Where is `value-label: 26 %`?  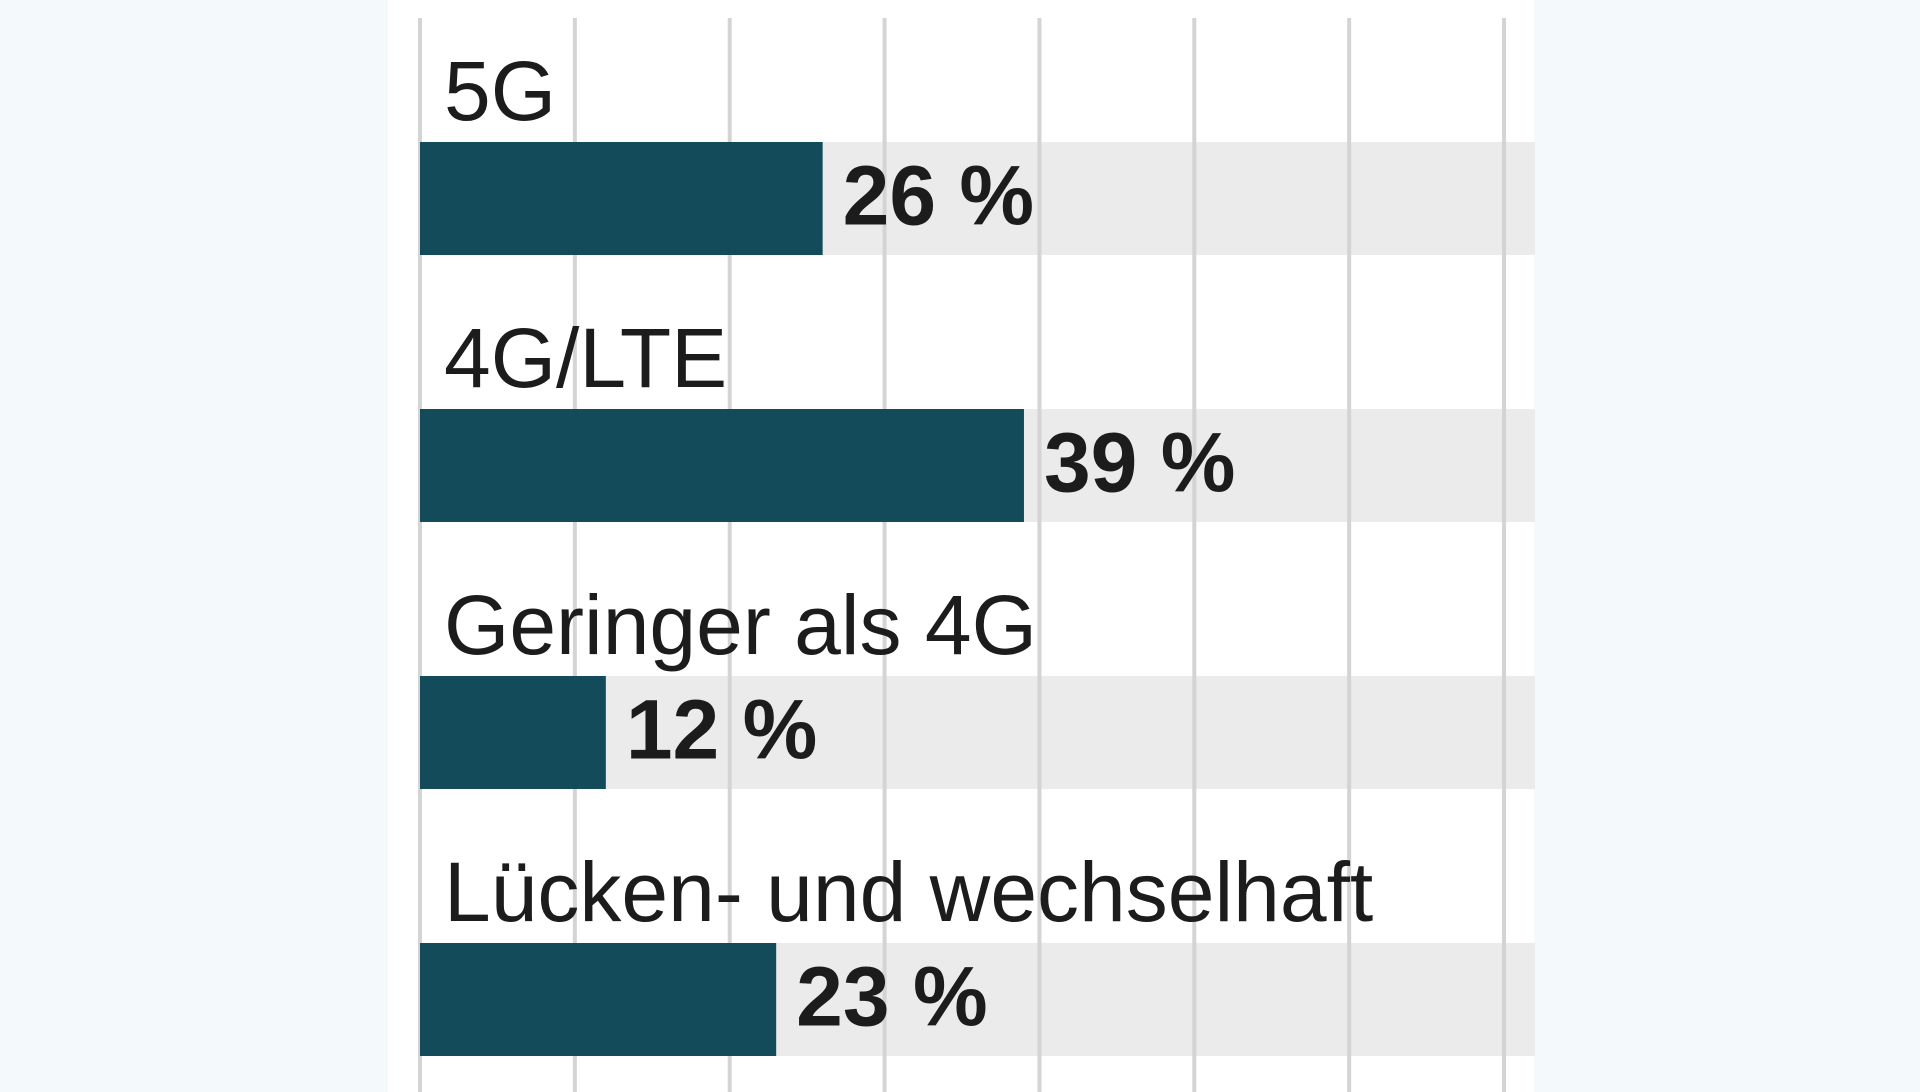
value-label: 26 % is located at coordinates (938, 196).